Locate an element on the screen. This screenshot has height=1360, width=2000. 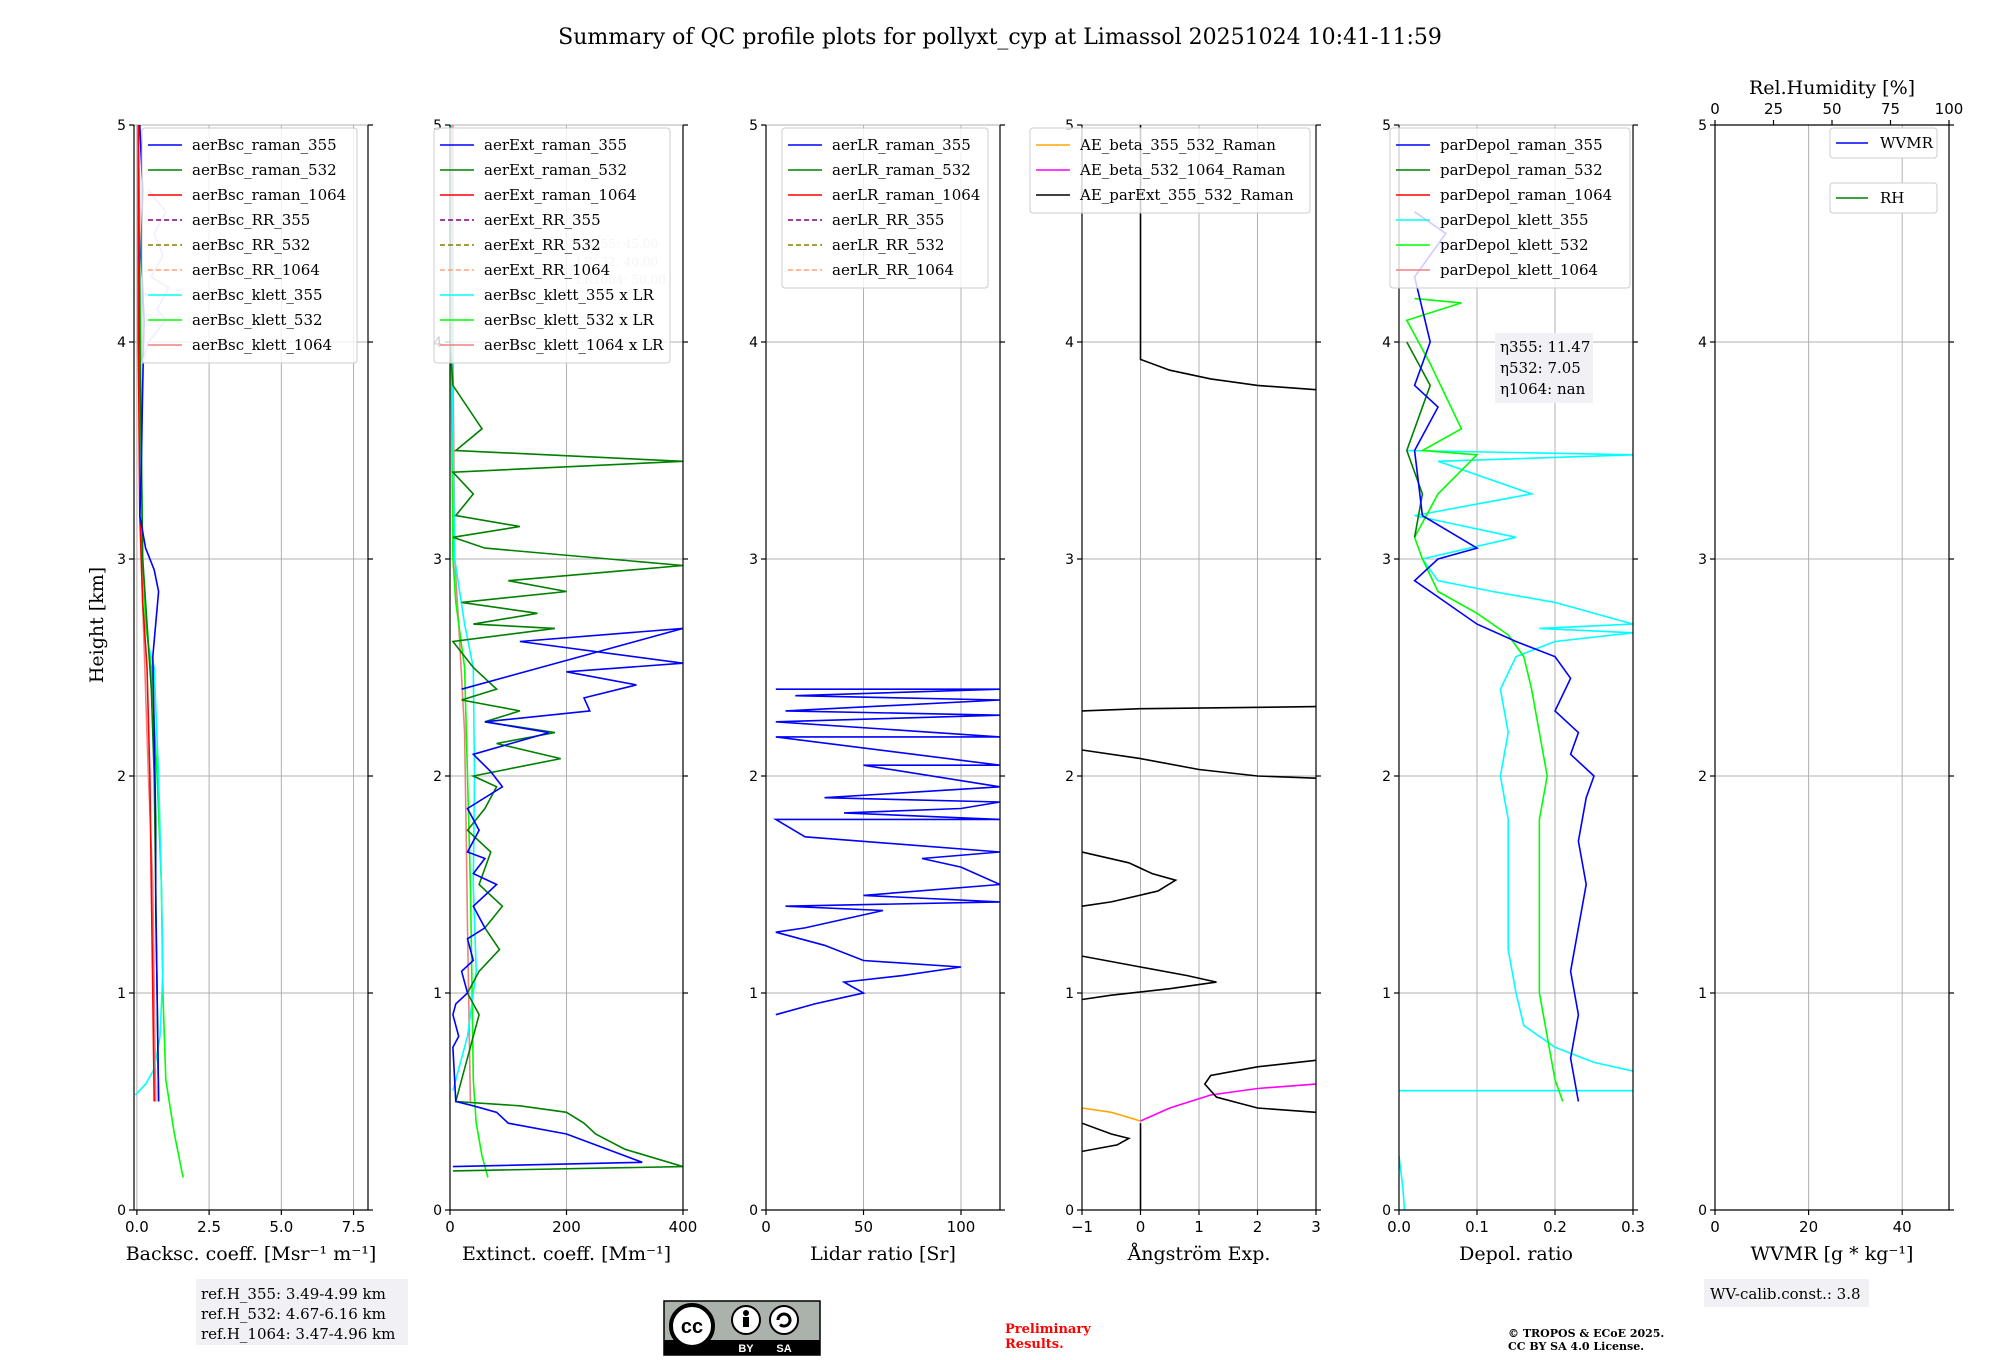
legend-entry: aerExt_raman_1064 is located at coordinates (560, 195).